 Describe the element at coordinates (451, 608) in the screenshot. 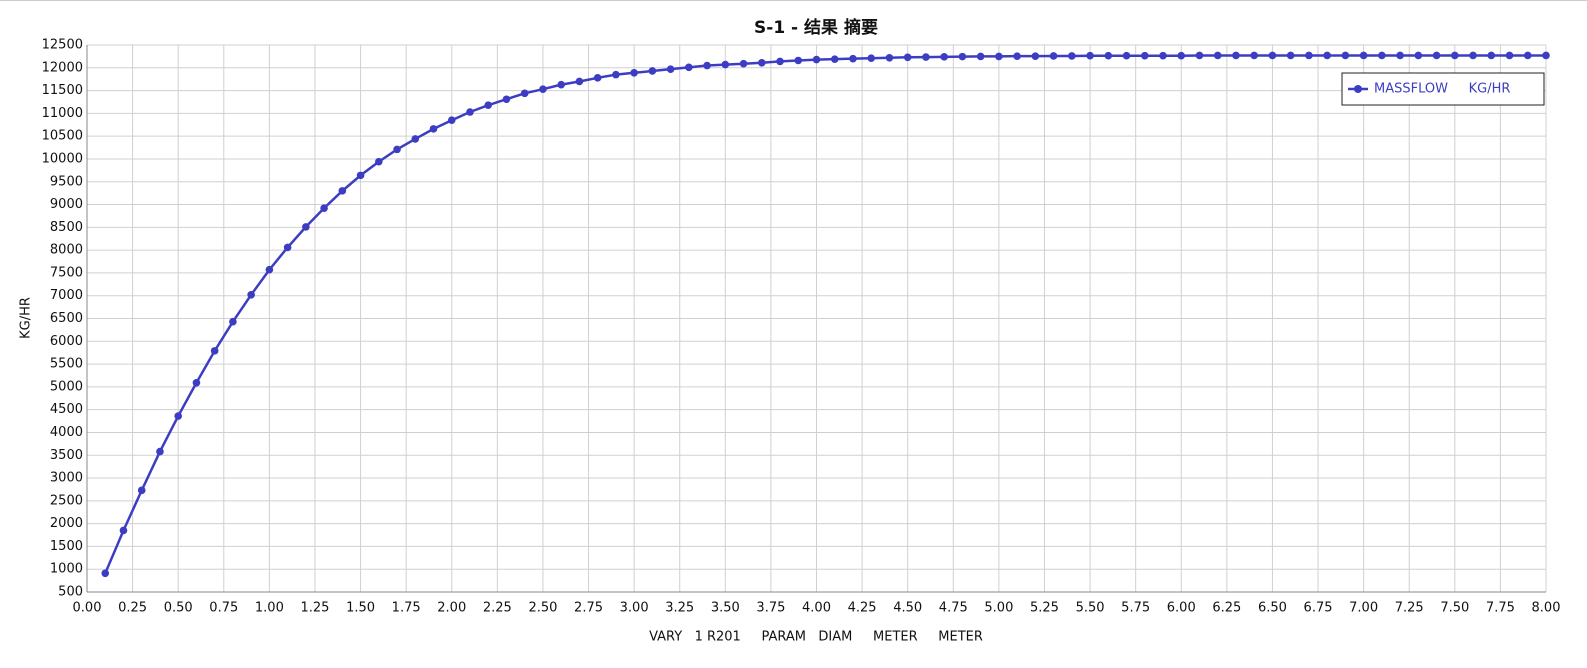

I see `x-tick-label: 2.00` at that location.